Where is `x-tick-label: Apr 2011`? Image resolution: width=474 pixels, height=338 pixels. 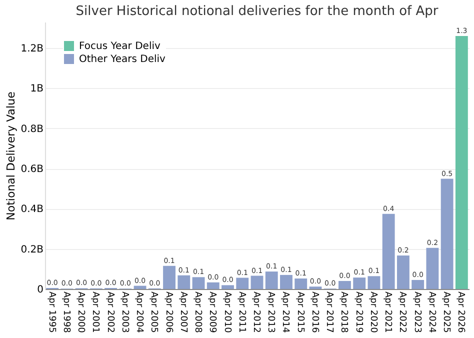
x-tick-label: Apr 2011 is located at coordinates (241, 312).